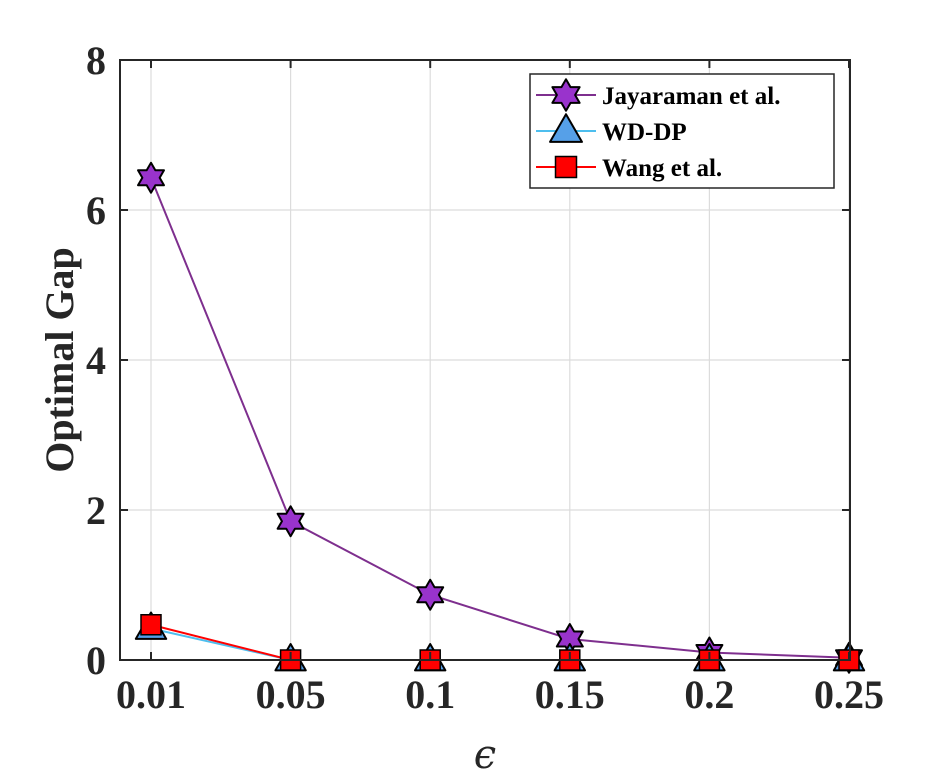 Image resolution: width=938 pixels, height=781 pixels. I want to click on x-tick-label: 0.2, so click(709, 694).